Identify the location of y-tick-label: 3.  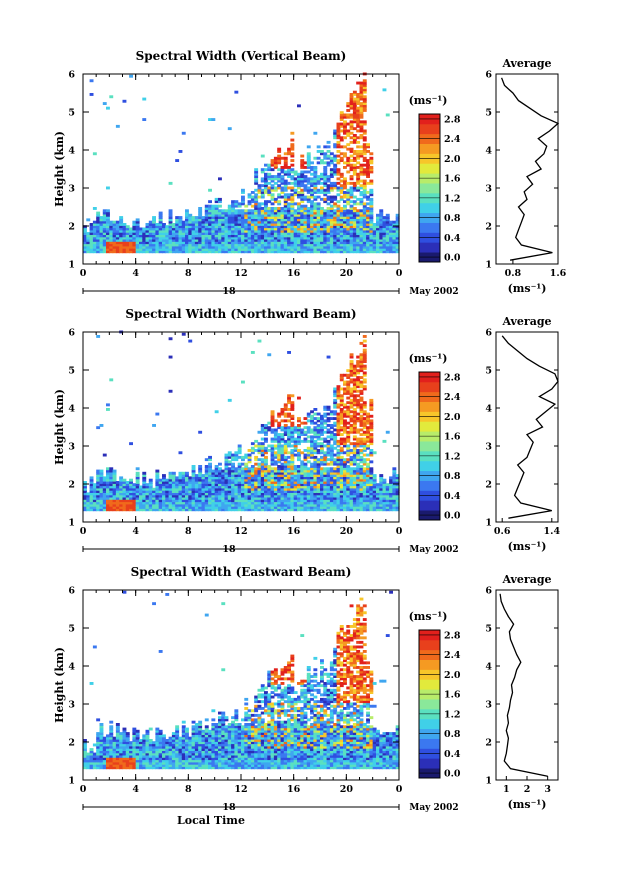
(71, 189).